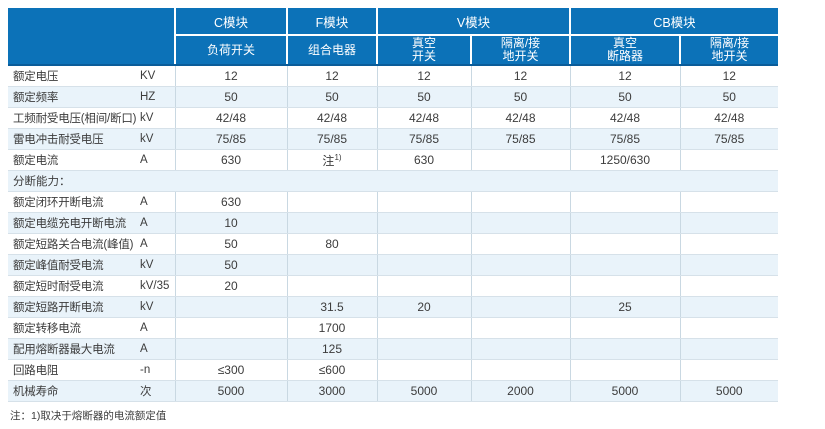 This screenshot has height=429, width=825. Describe the element at coordinates (74, 391) in the screenshot. I see `row-label: 机械寿命` at that location.